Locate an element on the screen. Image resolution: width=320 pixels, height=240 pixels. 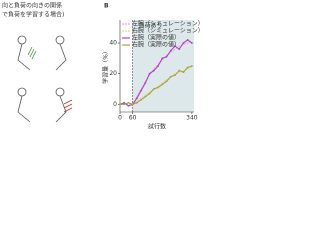
annotation: 負荷あり is located at coordinates (151, 26).